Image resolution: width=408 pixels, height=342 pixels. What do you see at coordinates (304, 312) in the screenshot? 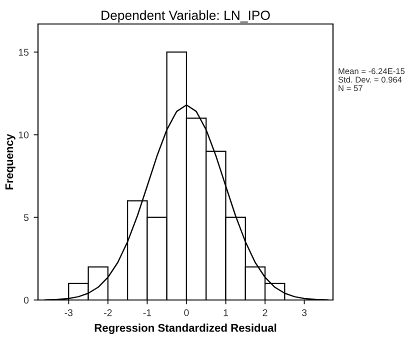
I see `x-tick-label: 3` at bounding box center [304, 312].